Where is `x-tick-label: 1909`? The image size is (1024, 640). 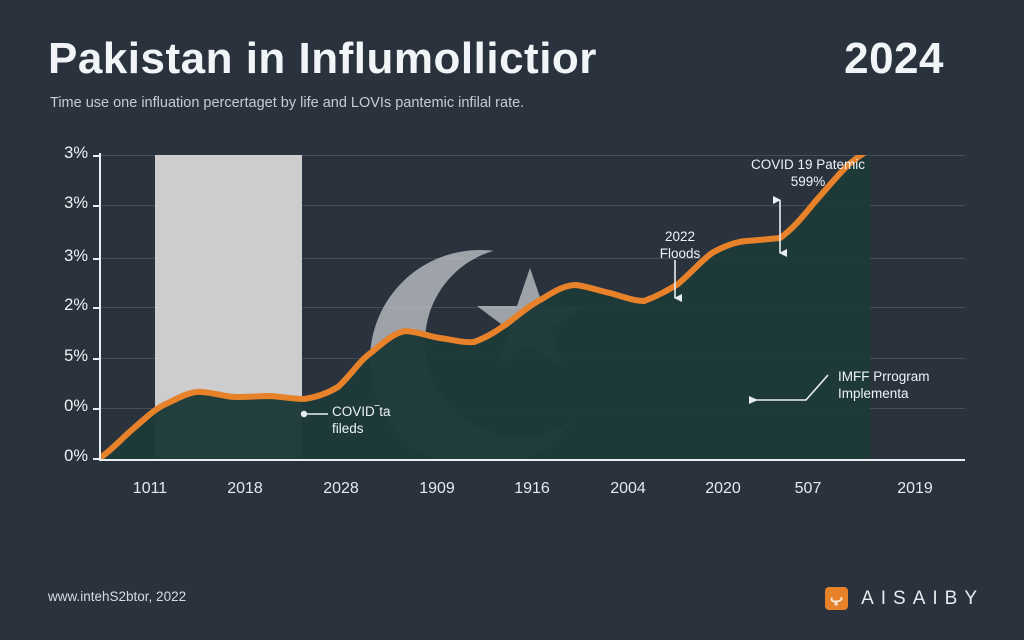 x-tick-label: 1909 is located at coordinates (437, 488).